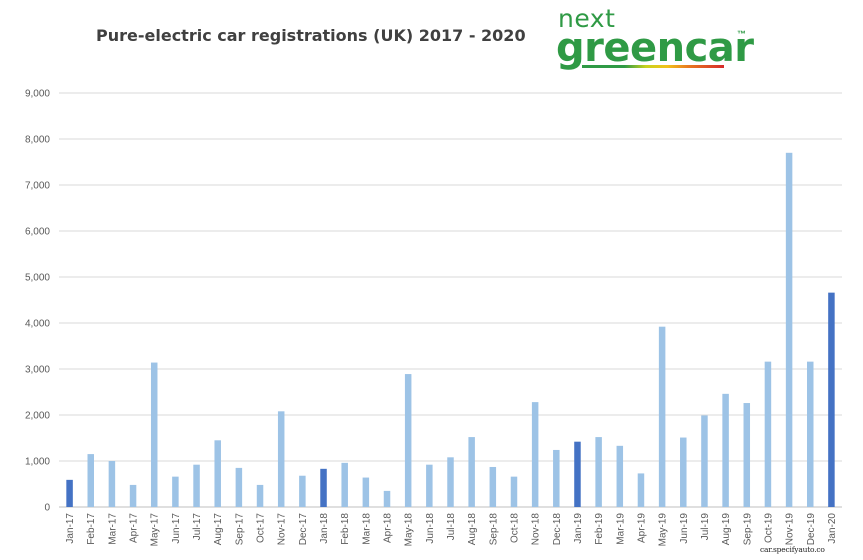 Image resolution: width=863 pixels, height=560 pixels. Describe the element at coordinates (303, 529) in the screenshot. I see `x-tick-label: Dec-17` at that location.